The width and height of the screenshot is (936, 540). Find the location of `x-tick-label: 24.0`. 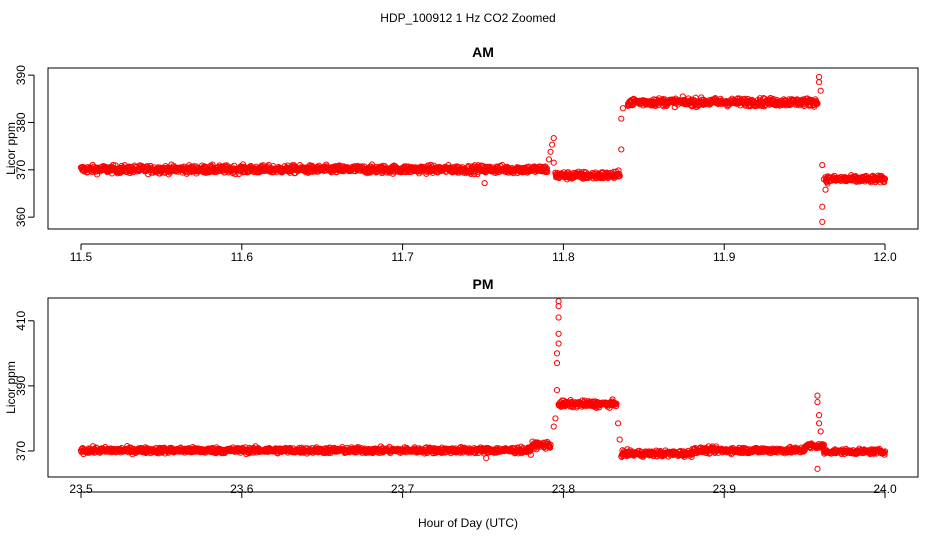

x-tick-label: 24.0 is located at coordinates (885, 489).